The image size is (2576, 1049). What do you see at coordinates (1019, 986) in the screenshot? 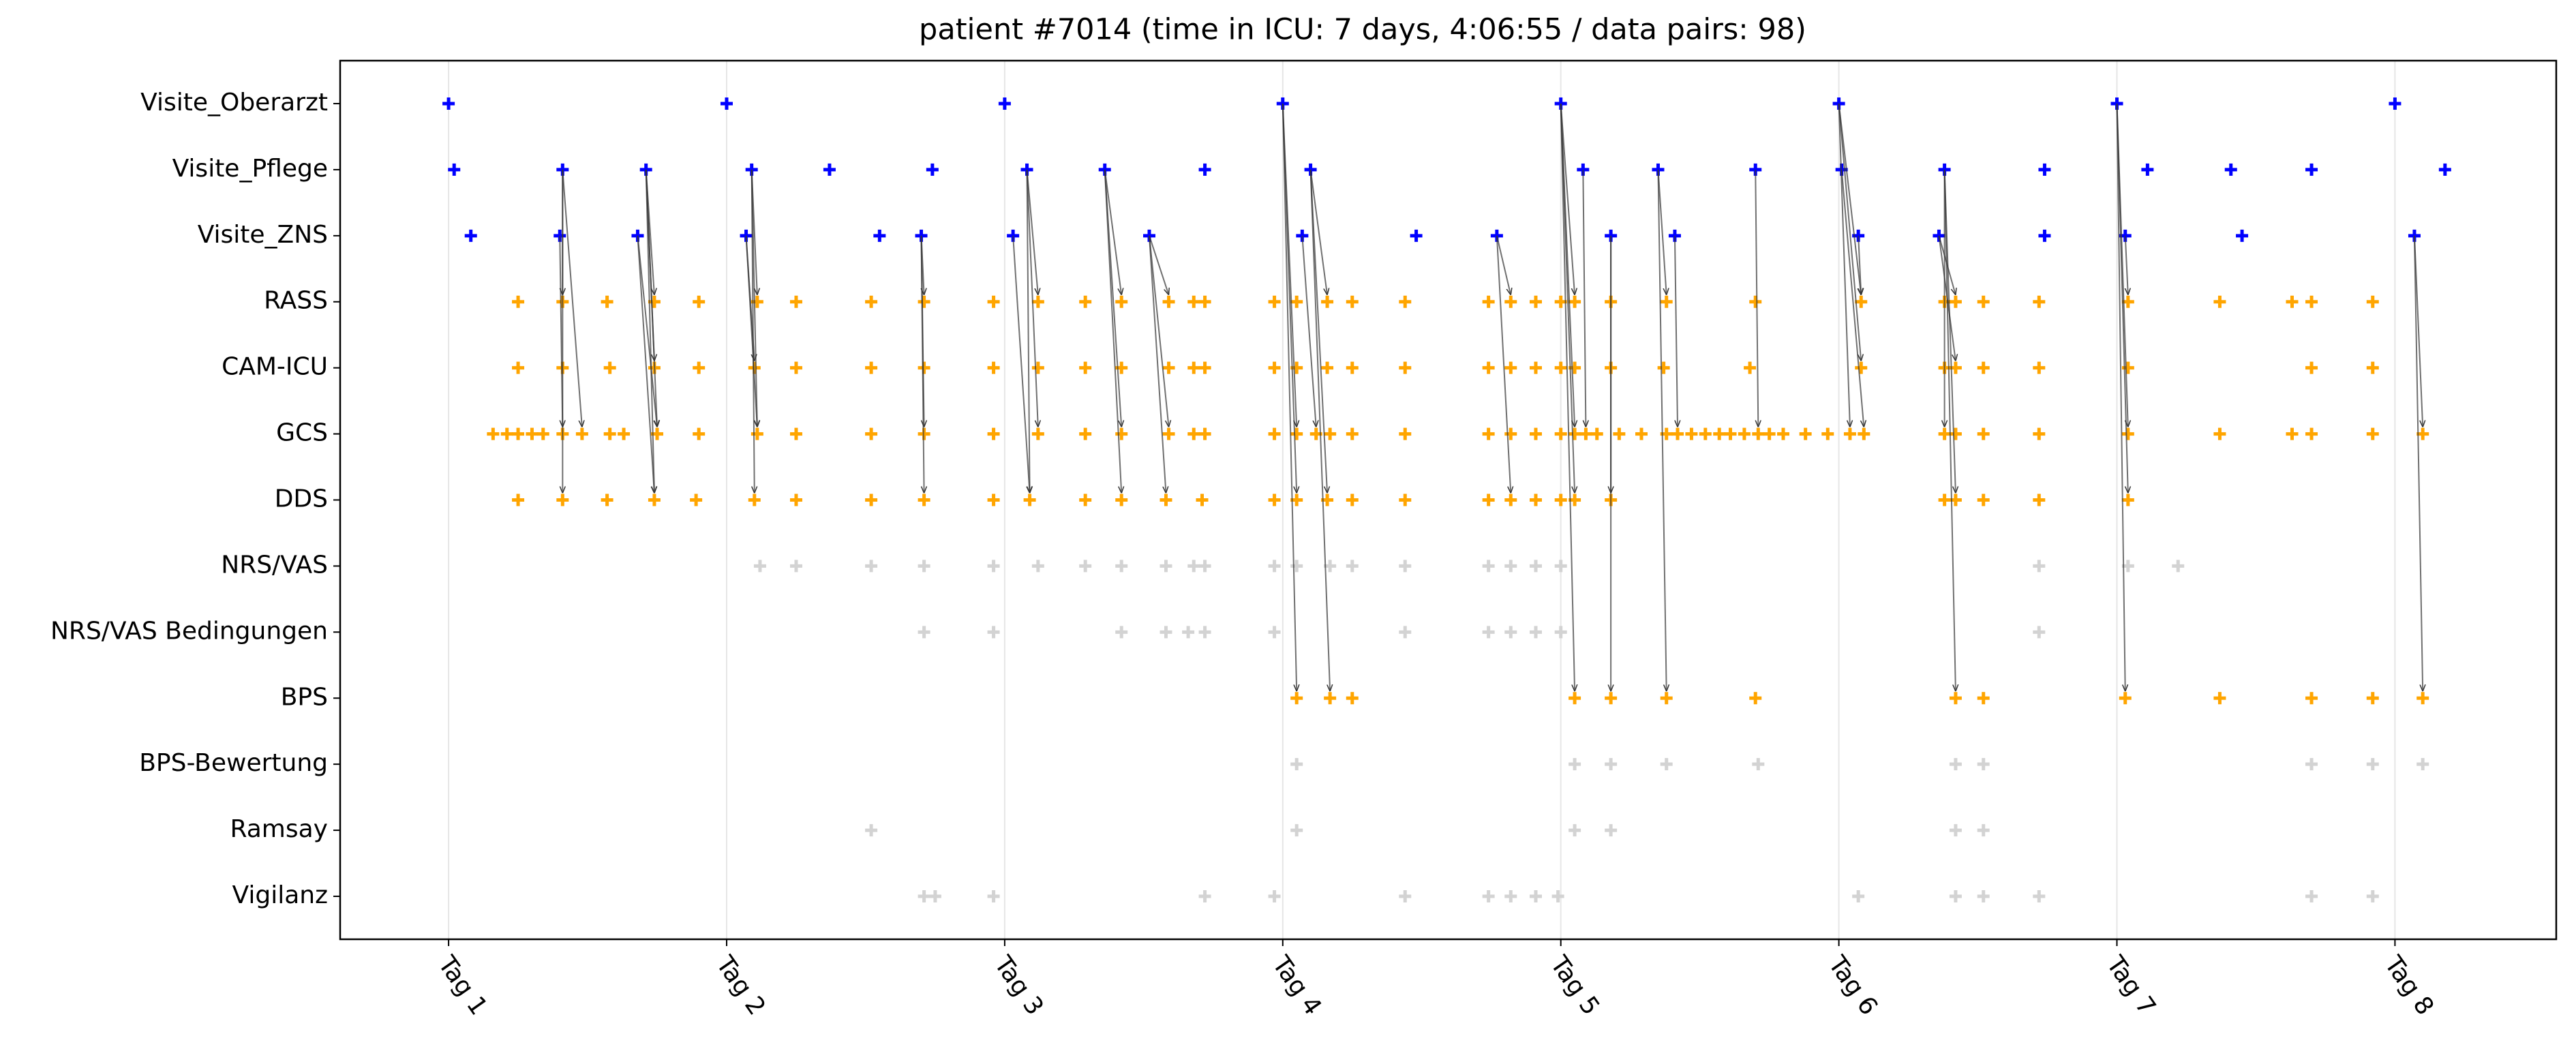
I see `x-tick-label: Tag 3` at bounding box center [1019, 986].